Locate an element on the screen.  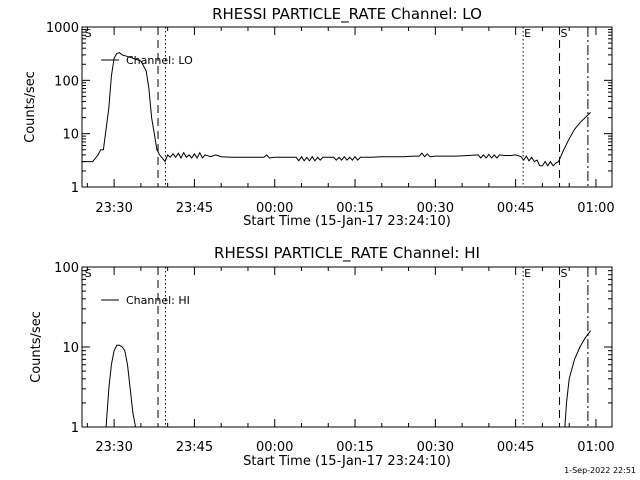
legend-label: Channel: HI is located at coordinates (158, 300).